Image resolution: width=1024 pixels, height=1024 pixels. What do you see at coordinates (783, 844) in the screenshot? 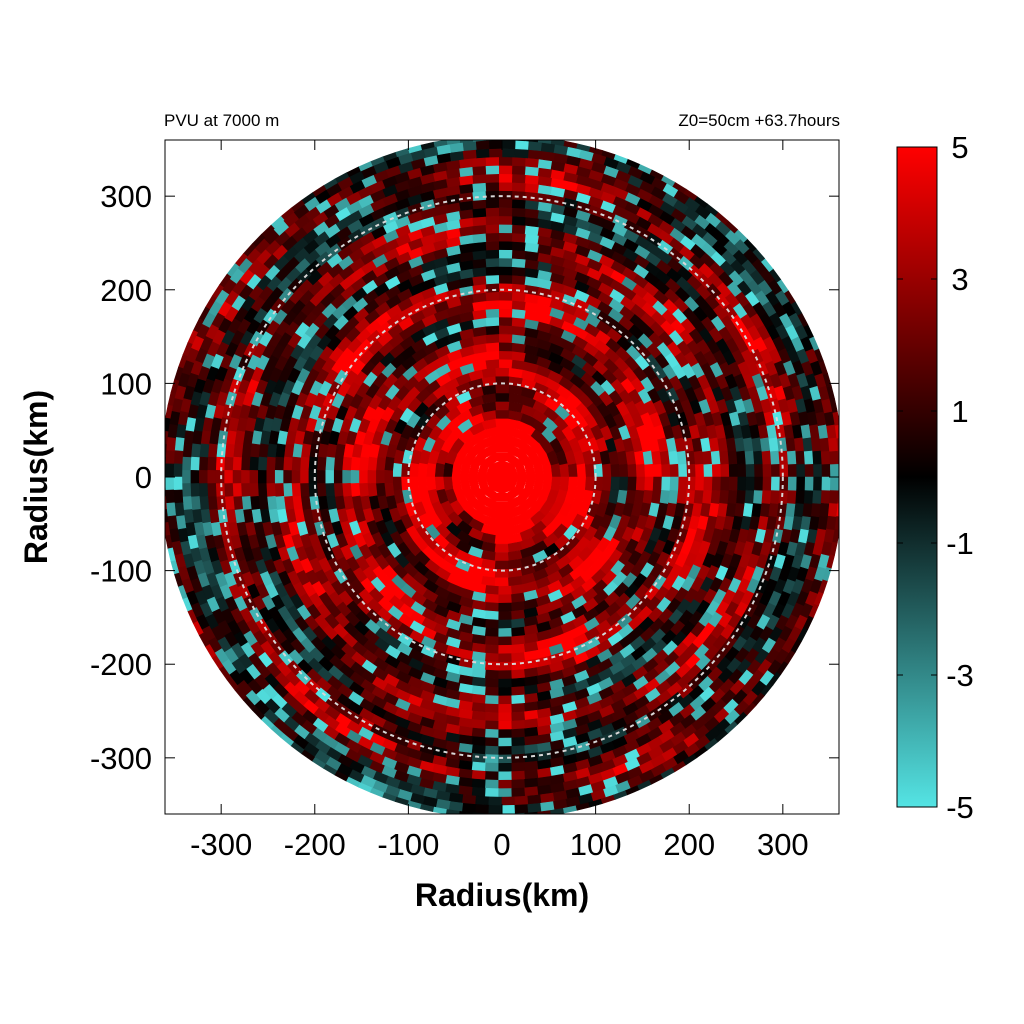
I see `x-tick-label: 300` at bounding box center [783, 844].